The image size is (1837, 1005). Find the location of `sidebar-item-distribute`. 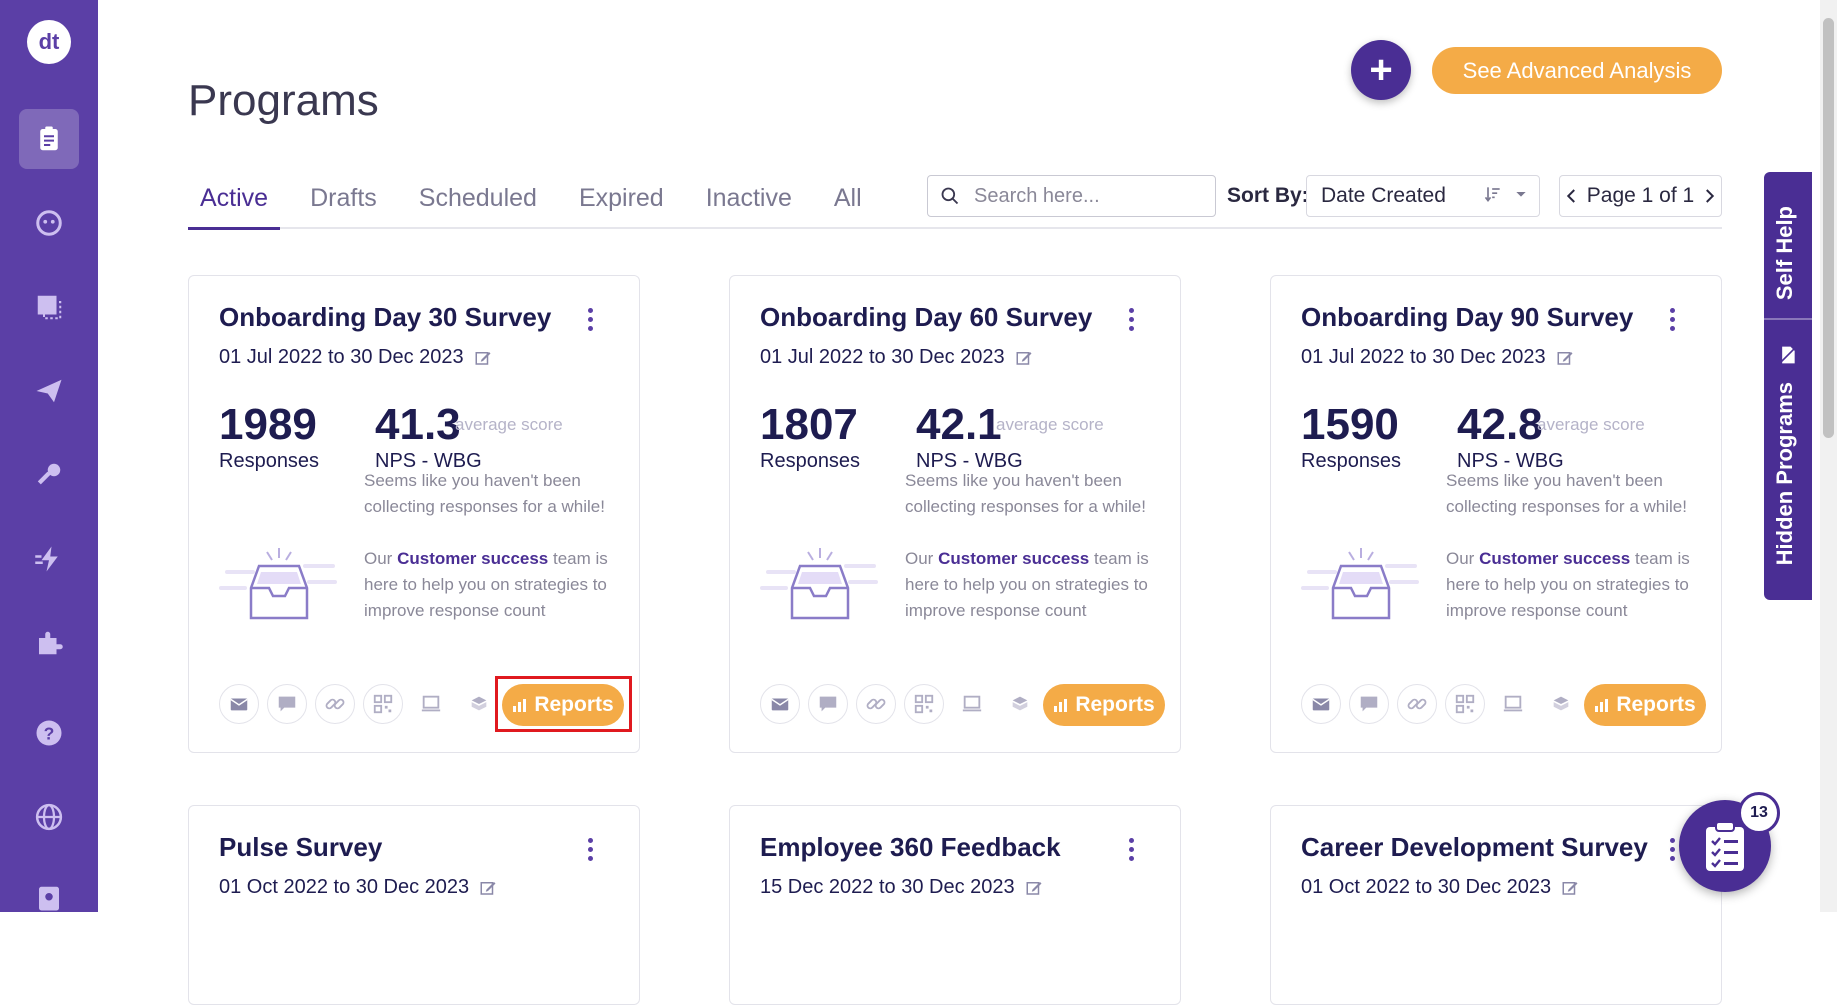

sidebar-item-distribute is located at coordinates (49, 391).